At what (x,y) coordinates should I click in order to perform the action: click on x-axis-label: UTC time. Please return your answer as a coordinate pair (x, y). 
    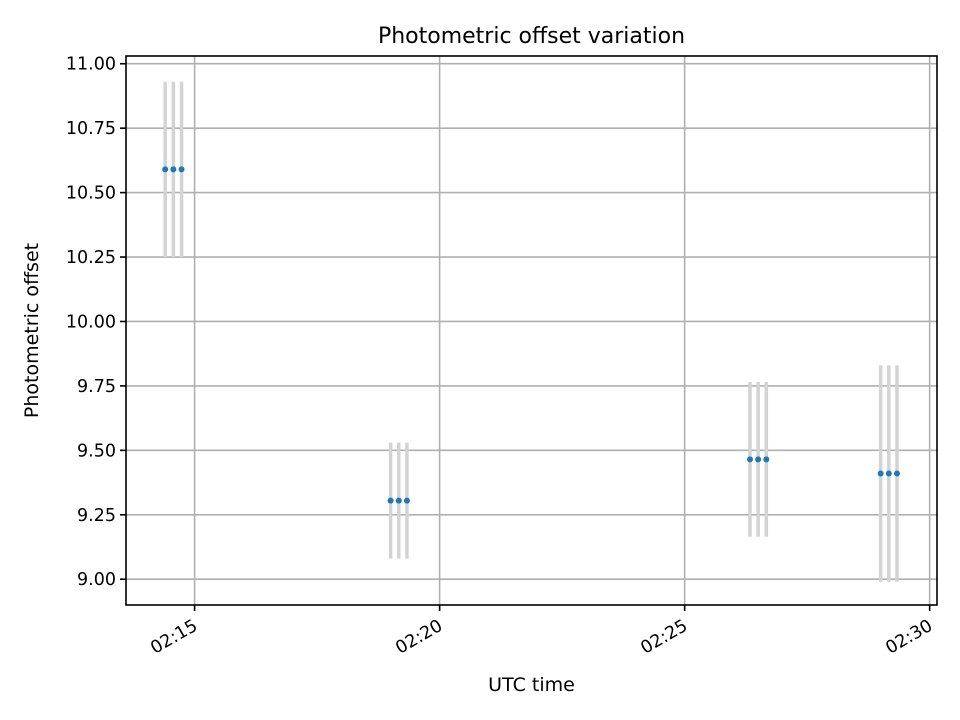
    Looking at the image, I should click on (531, 685).